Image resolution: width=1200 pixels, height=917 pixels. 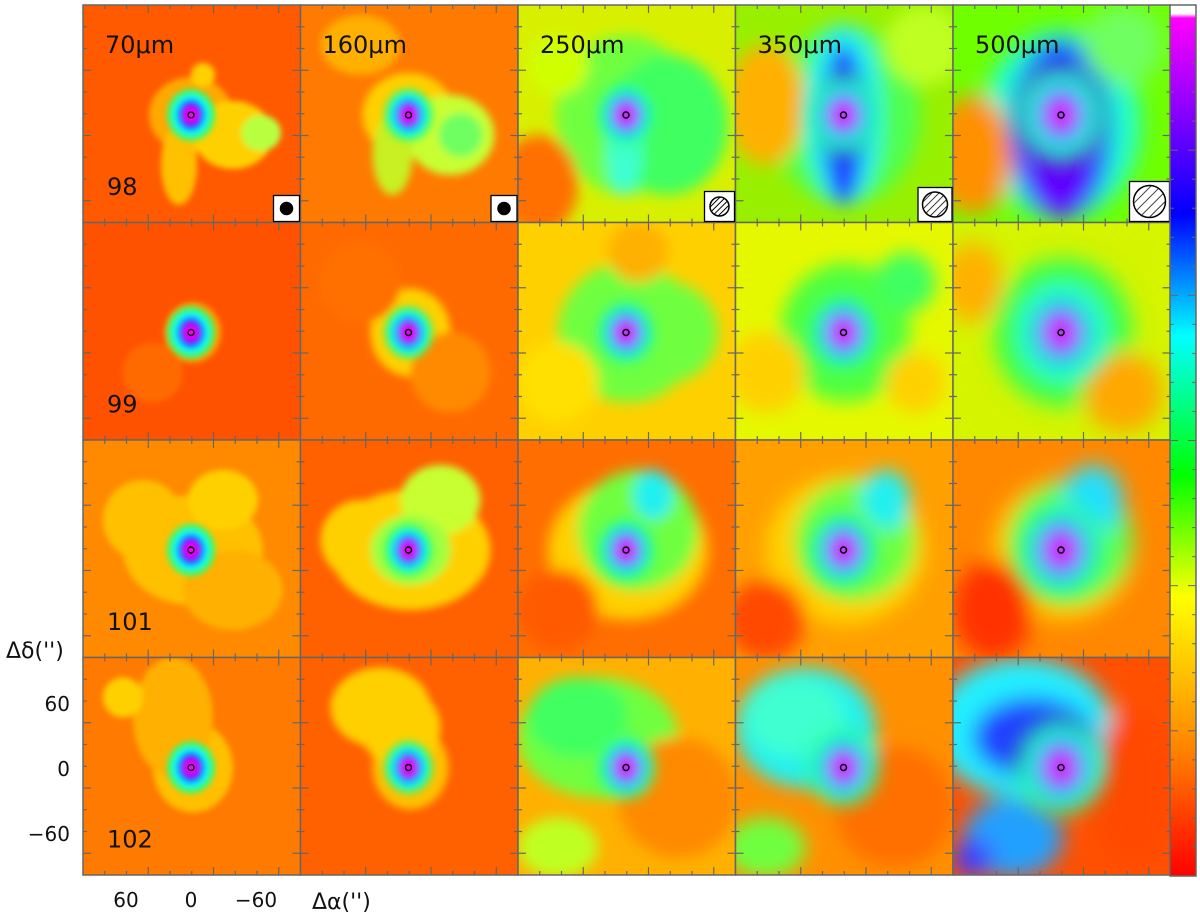 What do you see at coordinates (800, 45) in the screenshot?
I see `wavelength-label: 350μm` at bounding box center [800, 45].